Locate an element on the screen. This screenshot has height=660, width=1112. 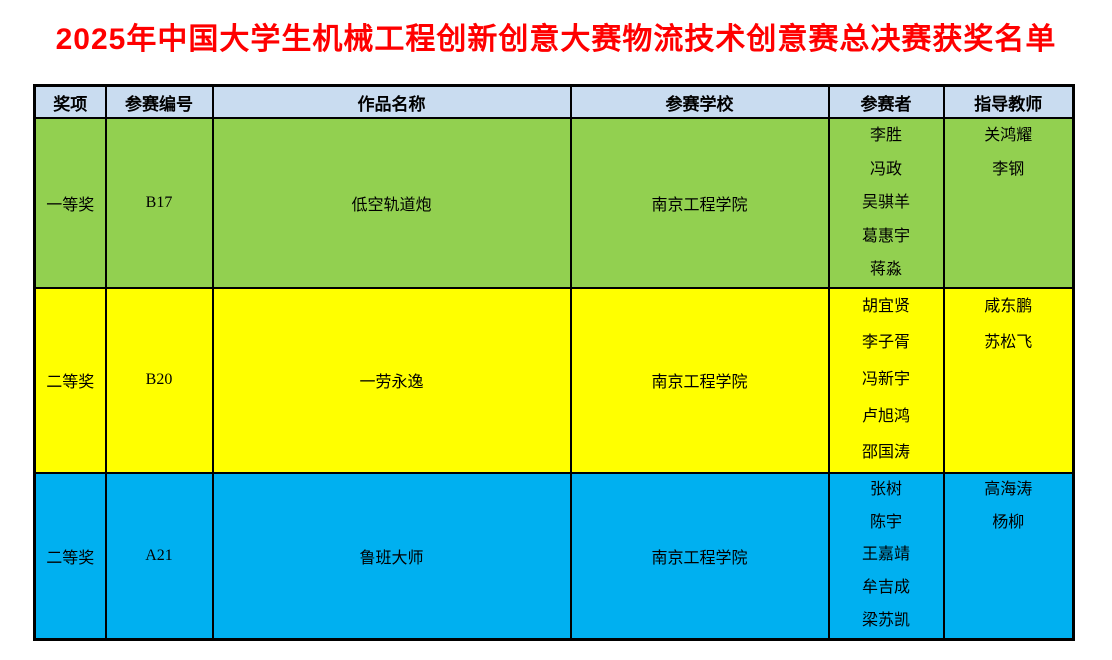
col-header-award: 奖项 is located at coordinates (70, 101).